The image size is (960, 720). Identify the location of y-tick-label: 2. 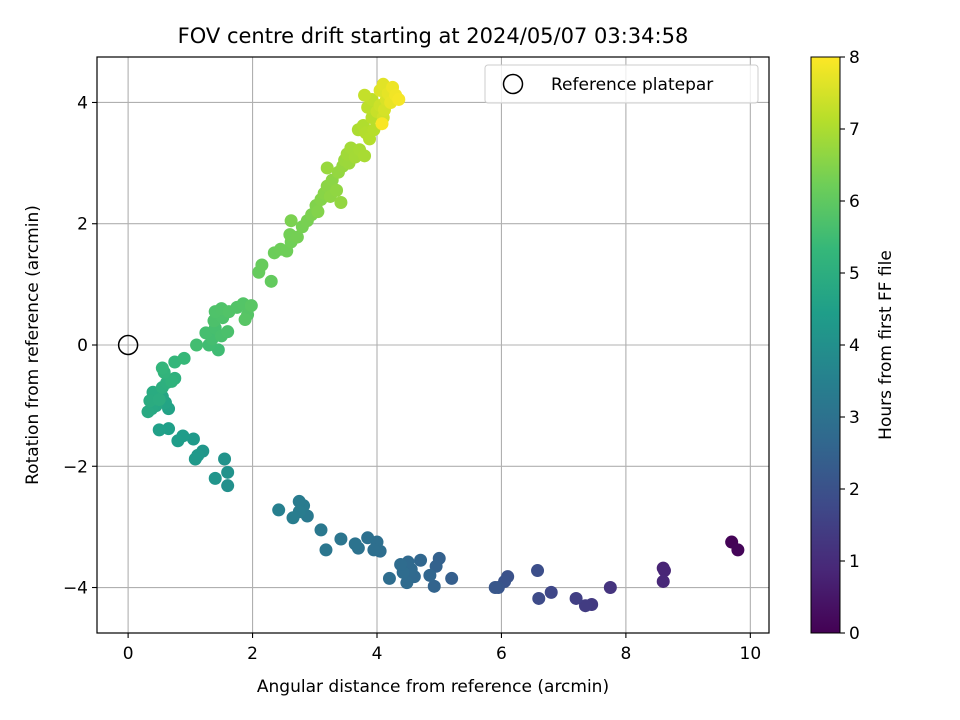
(82, 225).